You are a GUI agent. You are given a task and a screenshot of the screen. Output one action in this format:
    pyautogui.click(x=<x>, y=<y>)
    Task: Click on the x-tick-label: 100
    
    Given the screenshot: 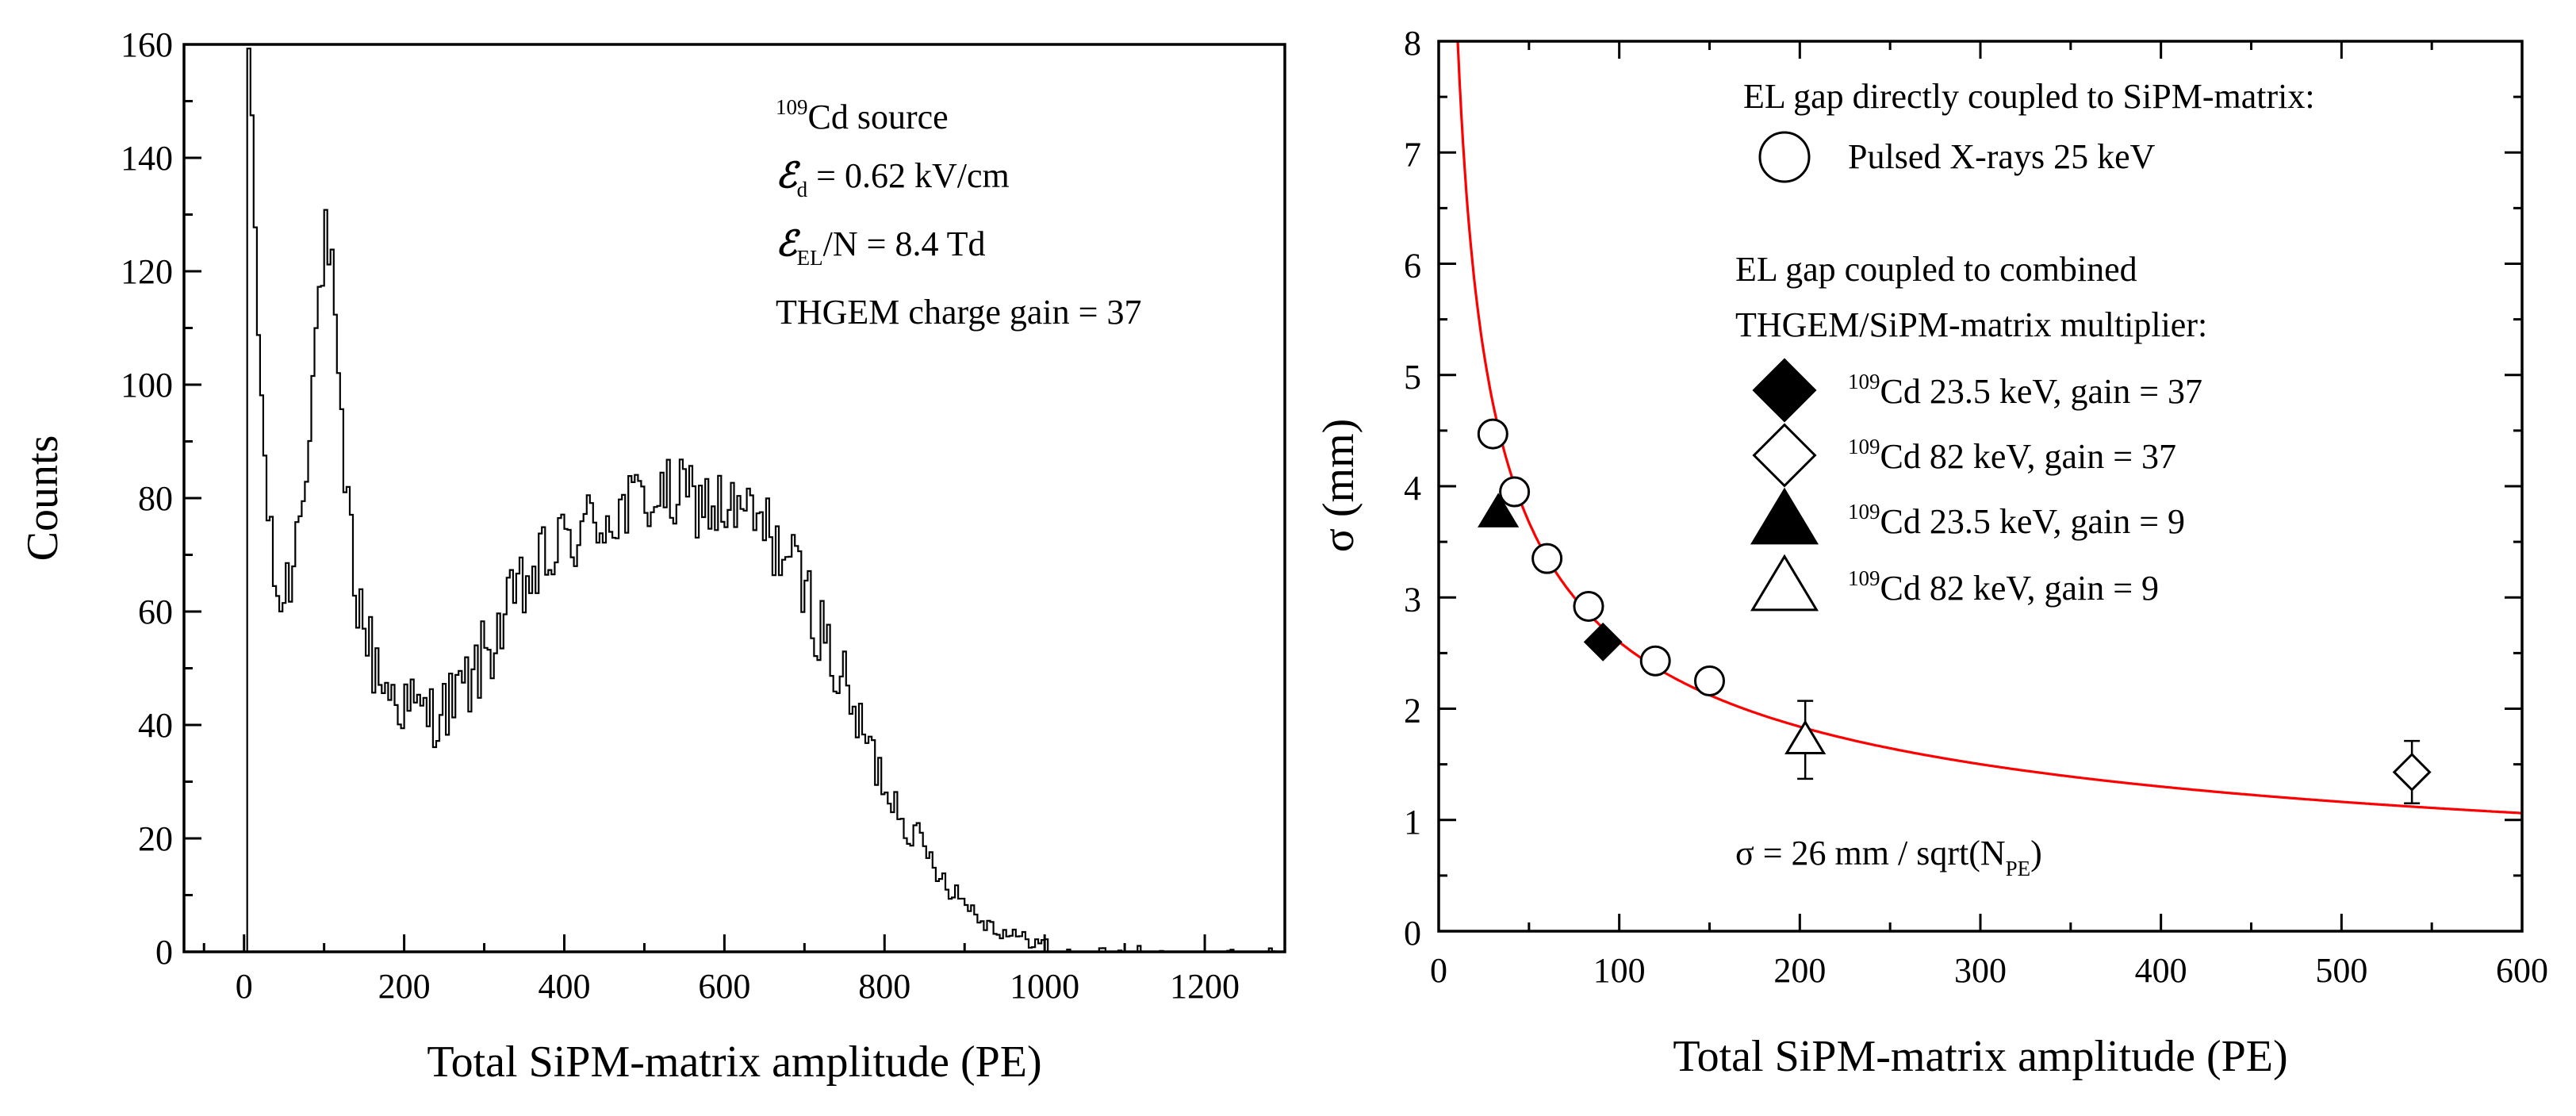 What is the action you would take?
    pyautogui.click(x=1619, y=970)
    